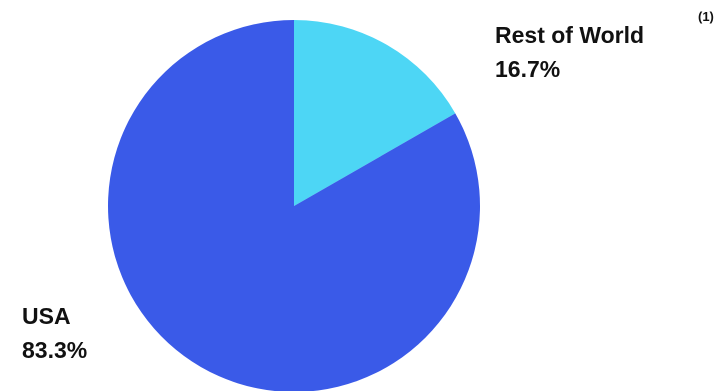  I want to click on slice-value-label: 16.7%, so click(528, 69).